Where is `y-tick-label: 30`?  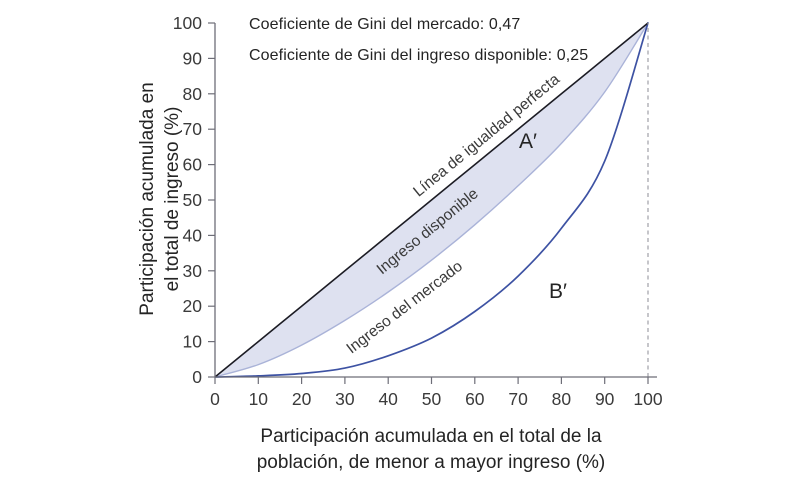
y-tick-label: 30 is located at coordinates (193, 271).